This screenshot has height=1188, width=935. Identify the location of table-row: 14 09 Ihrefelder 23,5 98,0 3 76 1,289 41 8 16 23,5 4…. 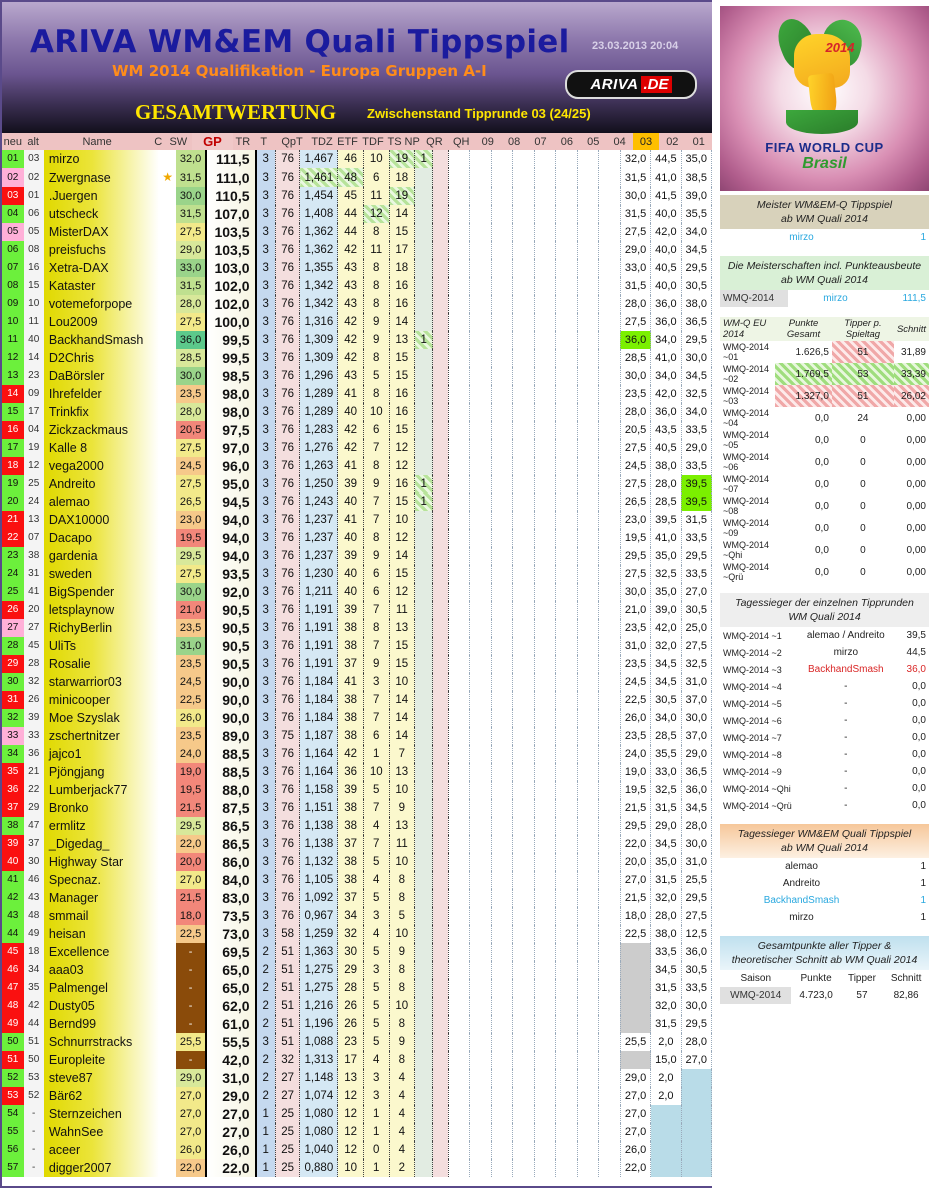
(357, 394).